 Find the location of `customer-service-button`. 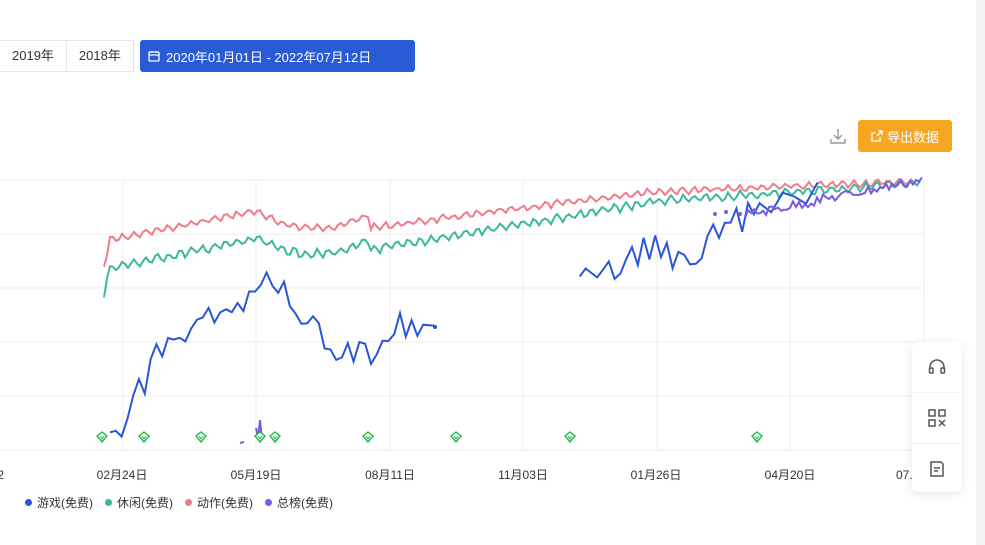

customer-service-button is located at coordinates (937, 367).